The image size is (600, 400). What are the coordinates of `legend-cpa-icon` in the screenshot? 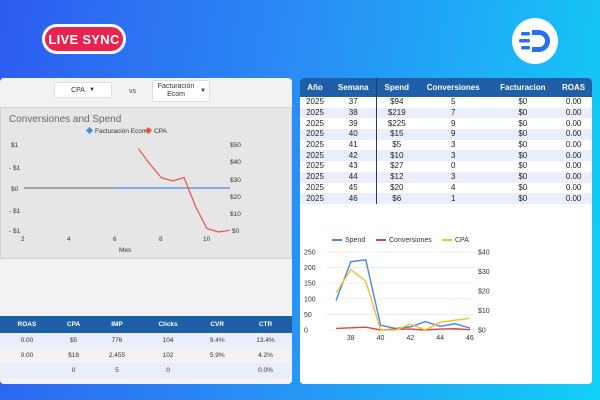 It's located at (148, 130).